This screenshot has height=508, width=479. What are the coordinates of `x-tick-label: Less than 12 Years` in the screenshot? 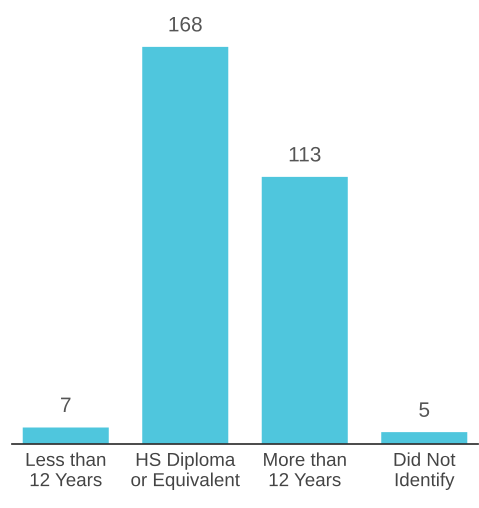 It's located at (66, 469).